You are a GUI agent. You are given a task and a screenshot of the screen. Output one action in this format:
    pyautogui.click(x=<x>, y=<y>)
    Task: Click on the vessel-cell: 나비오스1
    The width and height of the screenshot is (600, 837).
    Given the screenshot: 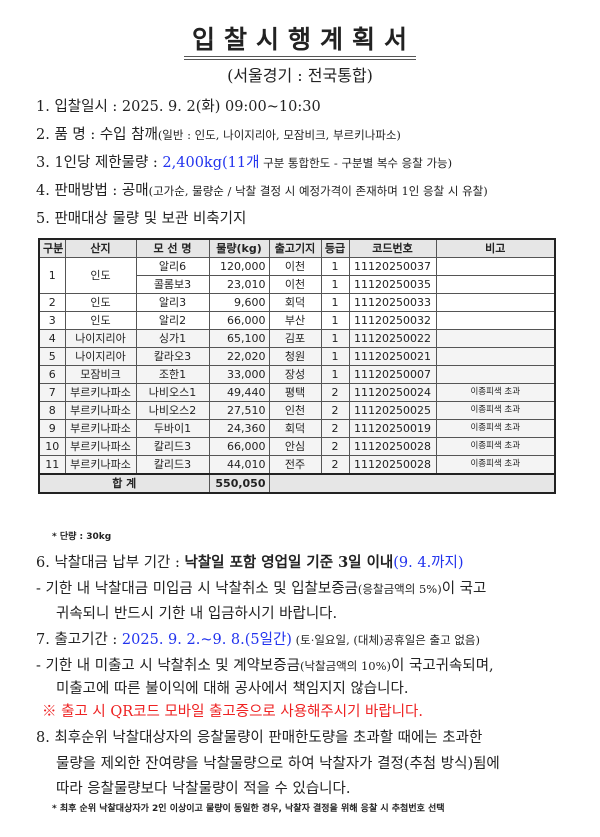 What is the action you would take?
    pyautogui.click(x=172, y=392)
    